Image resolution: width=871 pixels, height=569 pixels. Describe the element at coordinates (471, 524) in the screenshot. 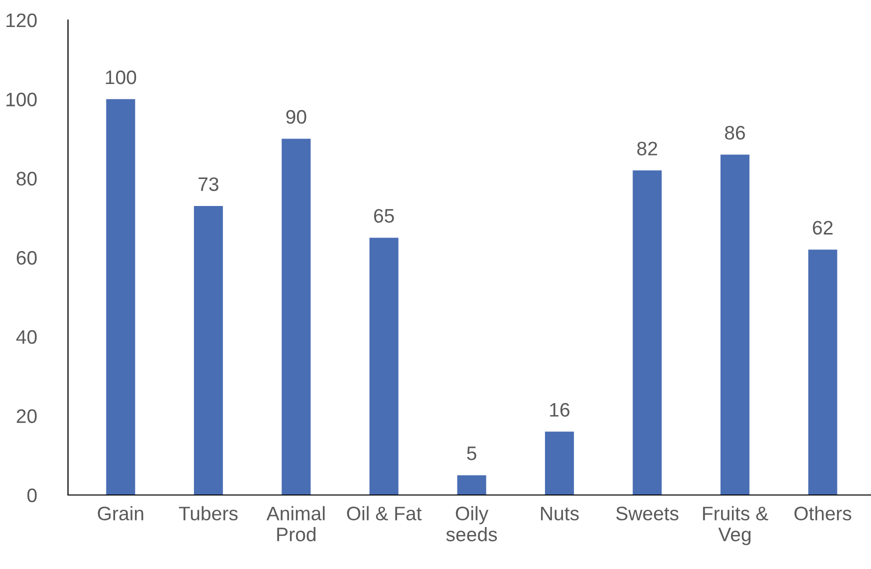

I see `x-tick-label: Oily seeds` at that location.